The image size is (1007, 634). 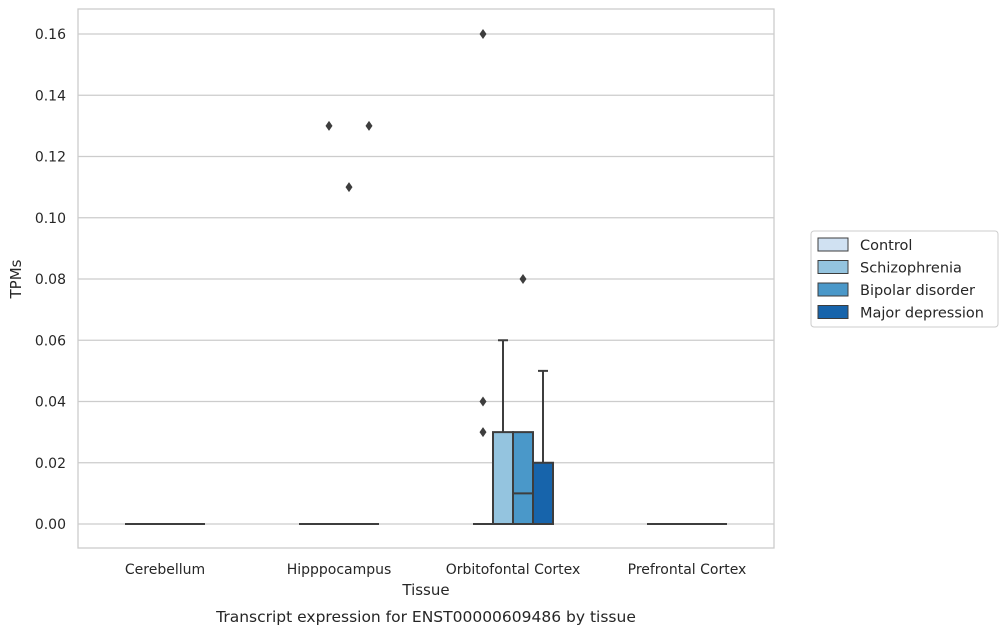 I want to click on legend-label: Bipolar disorder, so click(x=917, y=291).